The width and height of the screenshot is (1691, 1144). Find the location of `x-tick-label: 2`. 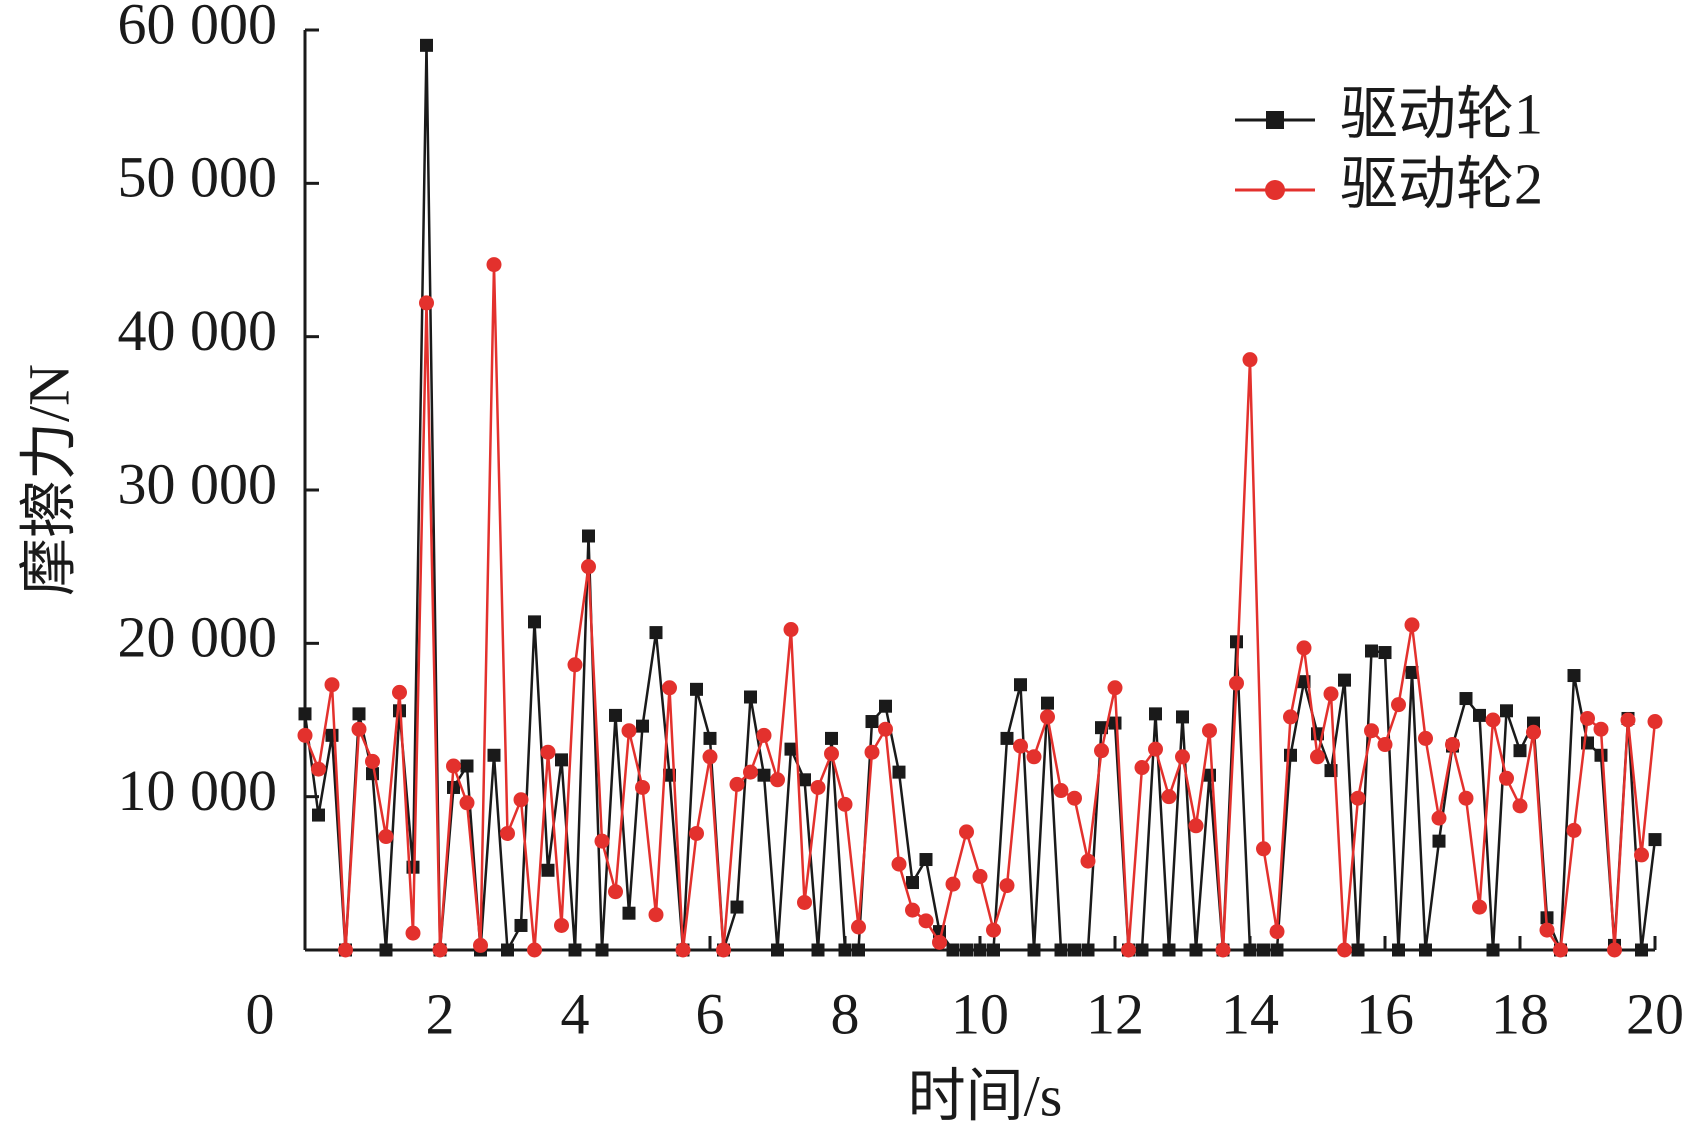

x-tick-label: 2 is located at coordinates (440, 1013).